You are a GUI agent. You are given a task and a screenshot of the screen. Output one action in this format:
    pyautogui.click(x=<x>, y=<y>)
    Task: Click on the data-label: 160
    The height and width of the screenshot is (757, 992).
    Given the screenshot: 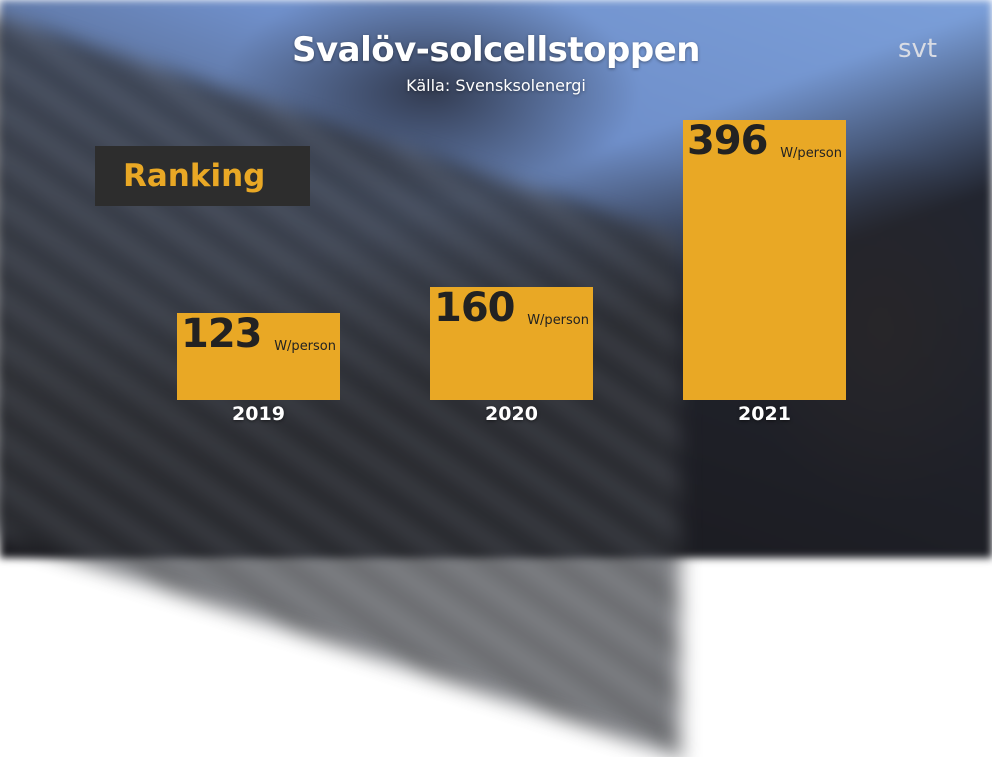 What is the action you would take?
    pyautogui.click(x=474, y=307)
    